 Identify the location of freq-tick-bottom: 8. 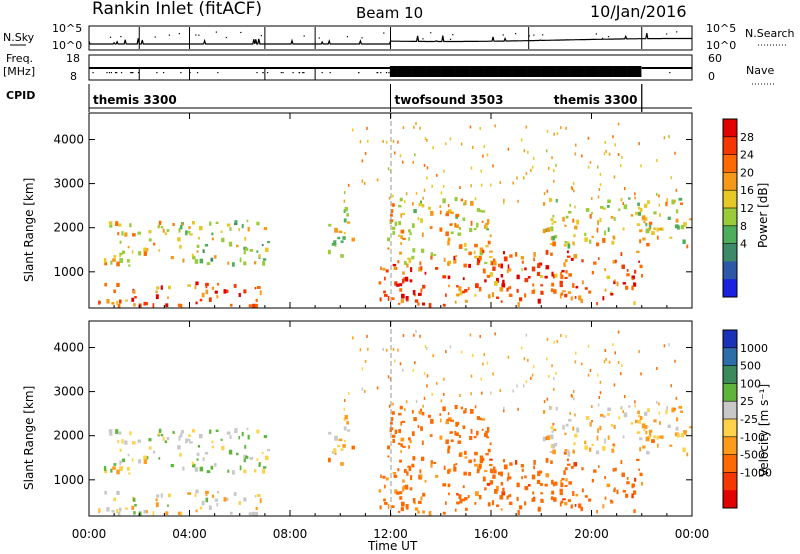
(73, 76).